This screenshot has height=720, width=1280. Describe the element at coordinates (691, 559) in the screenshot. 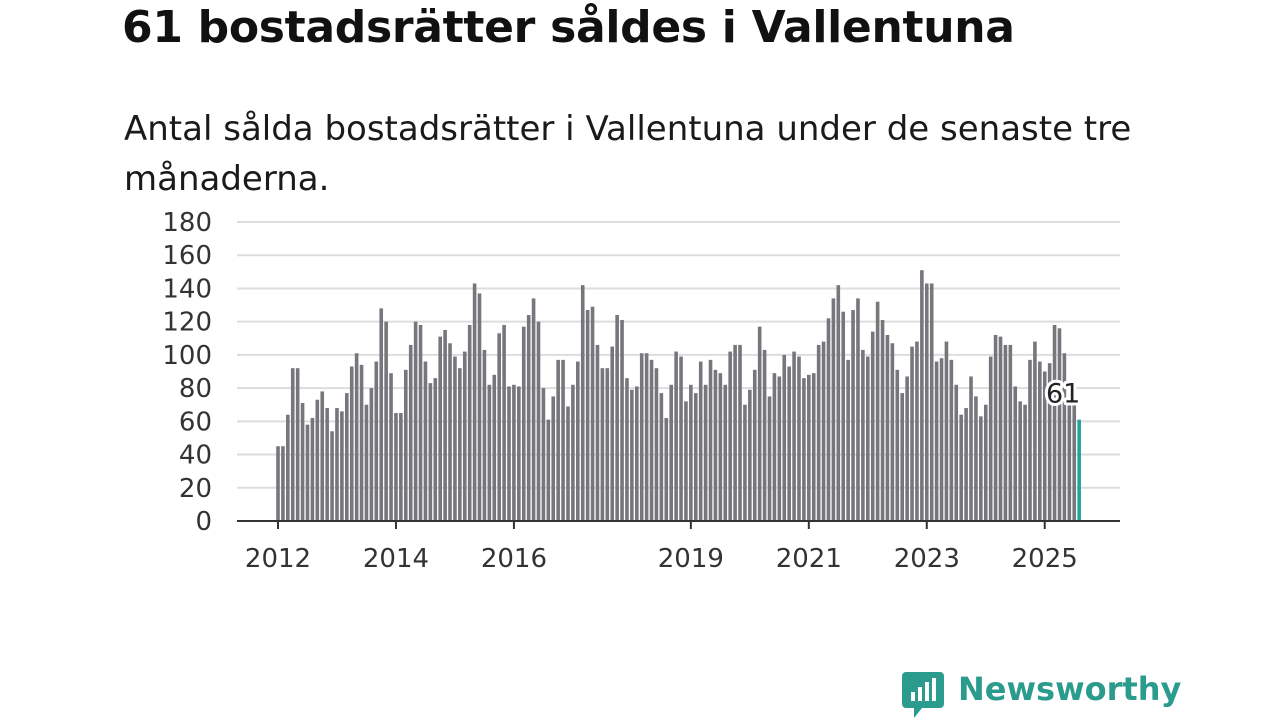

I see `x-tick-label: 2019` at that location.